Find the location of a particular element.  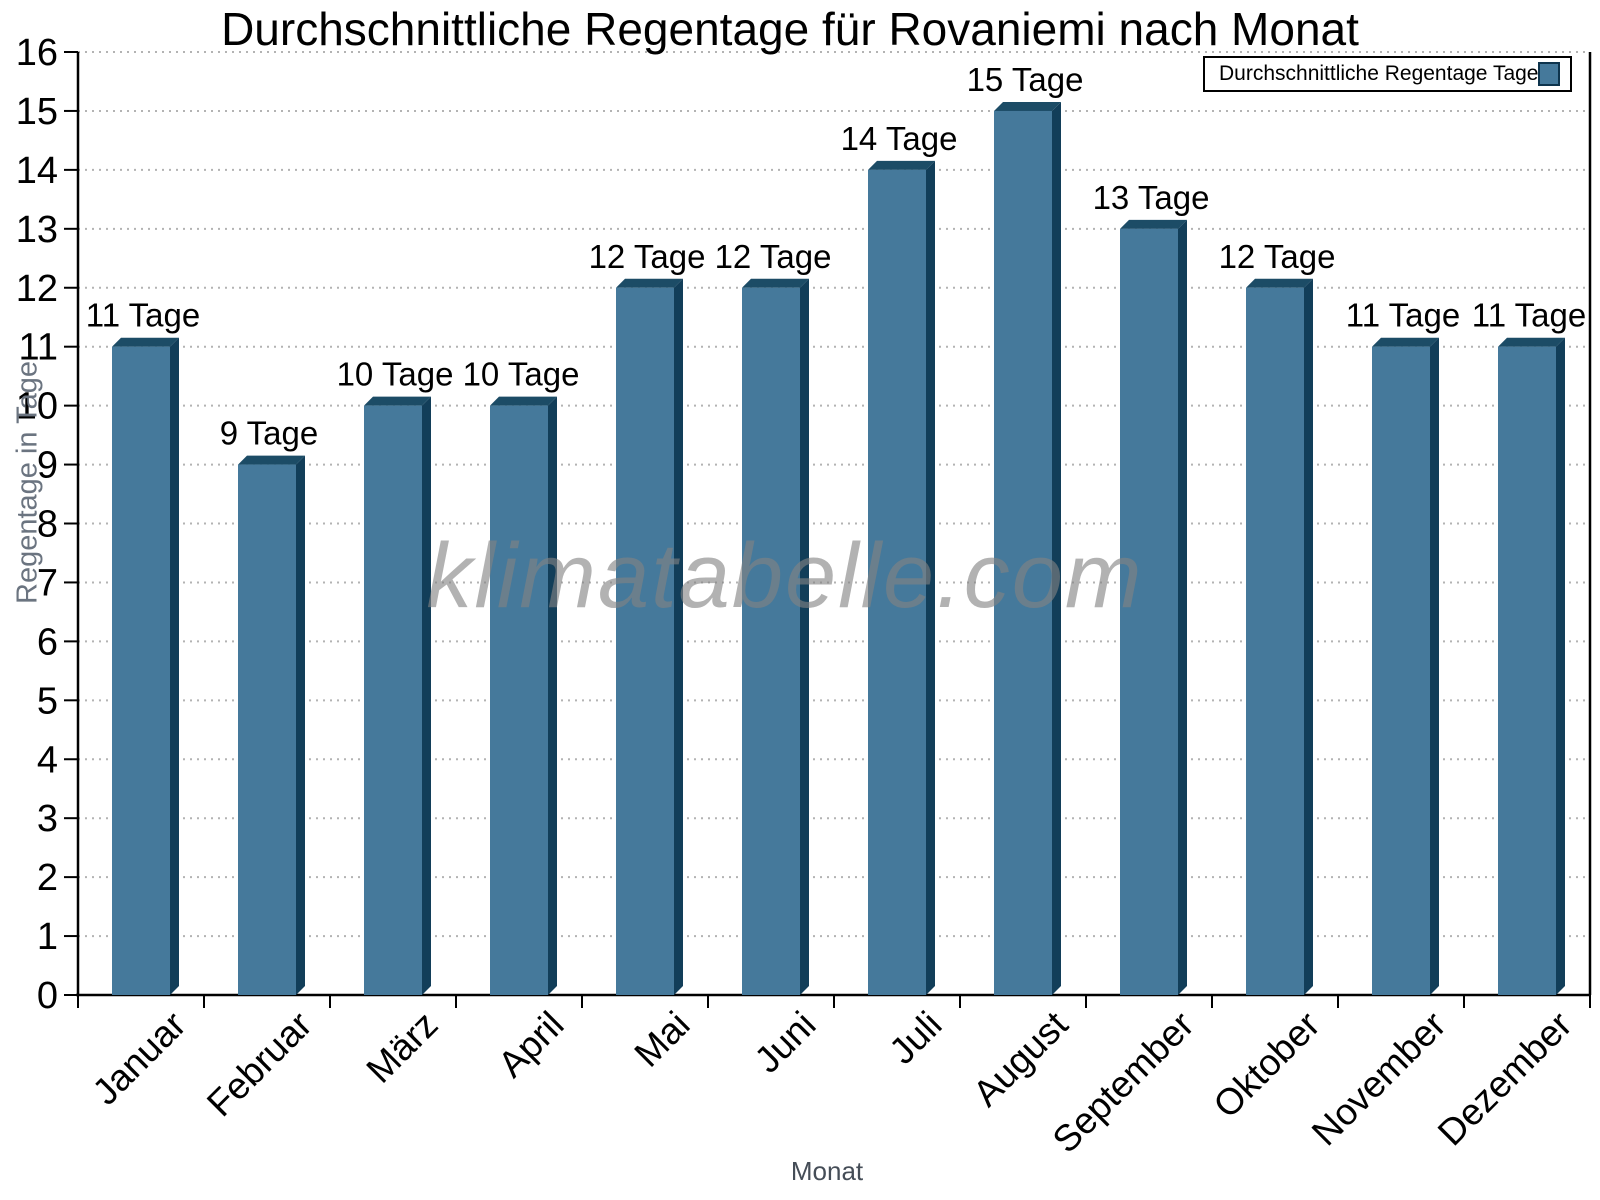

x-category-label: März is located at coordinates (402, 1047).